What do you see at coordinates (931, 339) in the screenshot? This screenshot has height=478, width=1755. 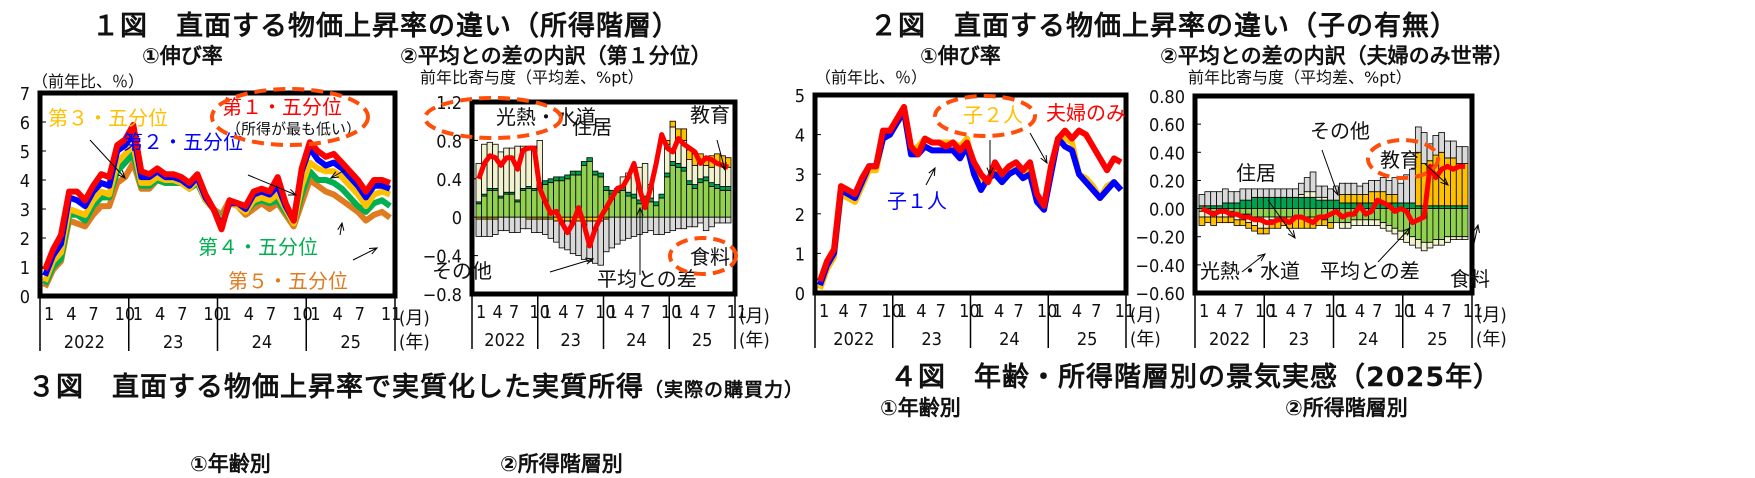 I see `x-year-label: 23` at bounding box center [931, 339].